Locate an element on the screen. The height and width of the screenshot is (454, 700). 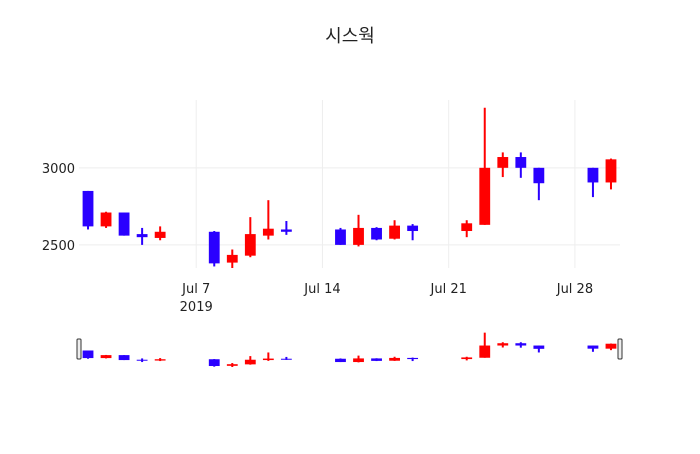
chart-title: 시스웍 is located at coordinates (350, 36).